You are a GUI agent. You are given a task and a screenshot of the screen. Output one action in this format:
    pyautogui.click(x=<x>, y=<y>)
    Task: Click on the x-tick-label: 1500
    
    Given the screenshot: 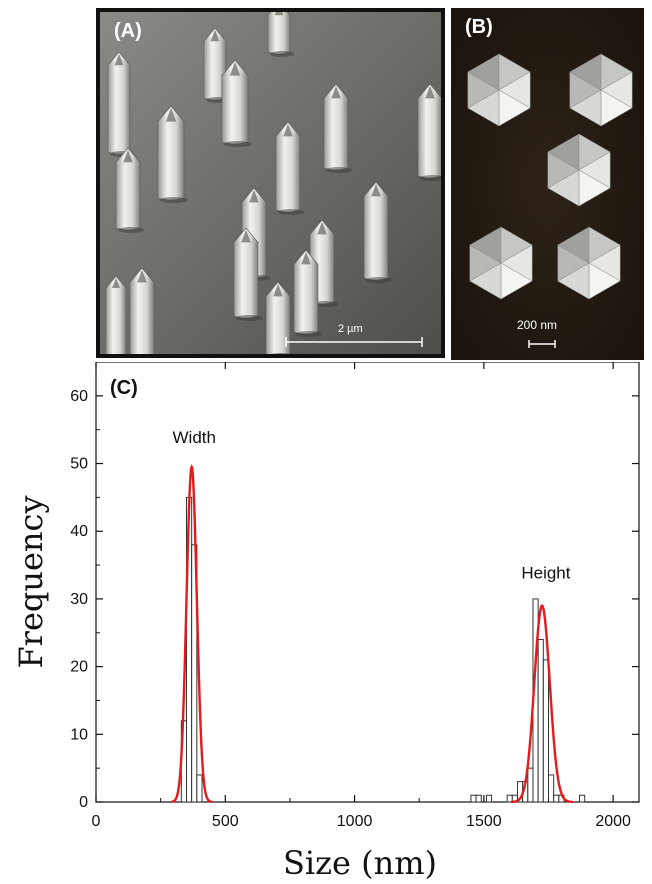 What is the action you would take?
    pyautogui.click(x=484, y=821)
    